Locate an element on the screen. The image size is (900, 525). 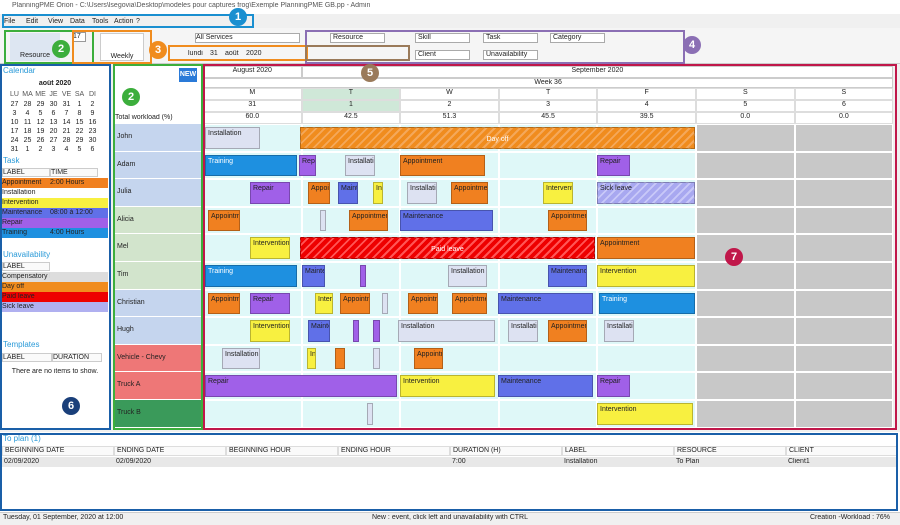
calendar-day: 9 is located at coordinates (92, 113).